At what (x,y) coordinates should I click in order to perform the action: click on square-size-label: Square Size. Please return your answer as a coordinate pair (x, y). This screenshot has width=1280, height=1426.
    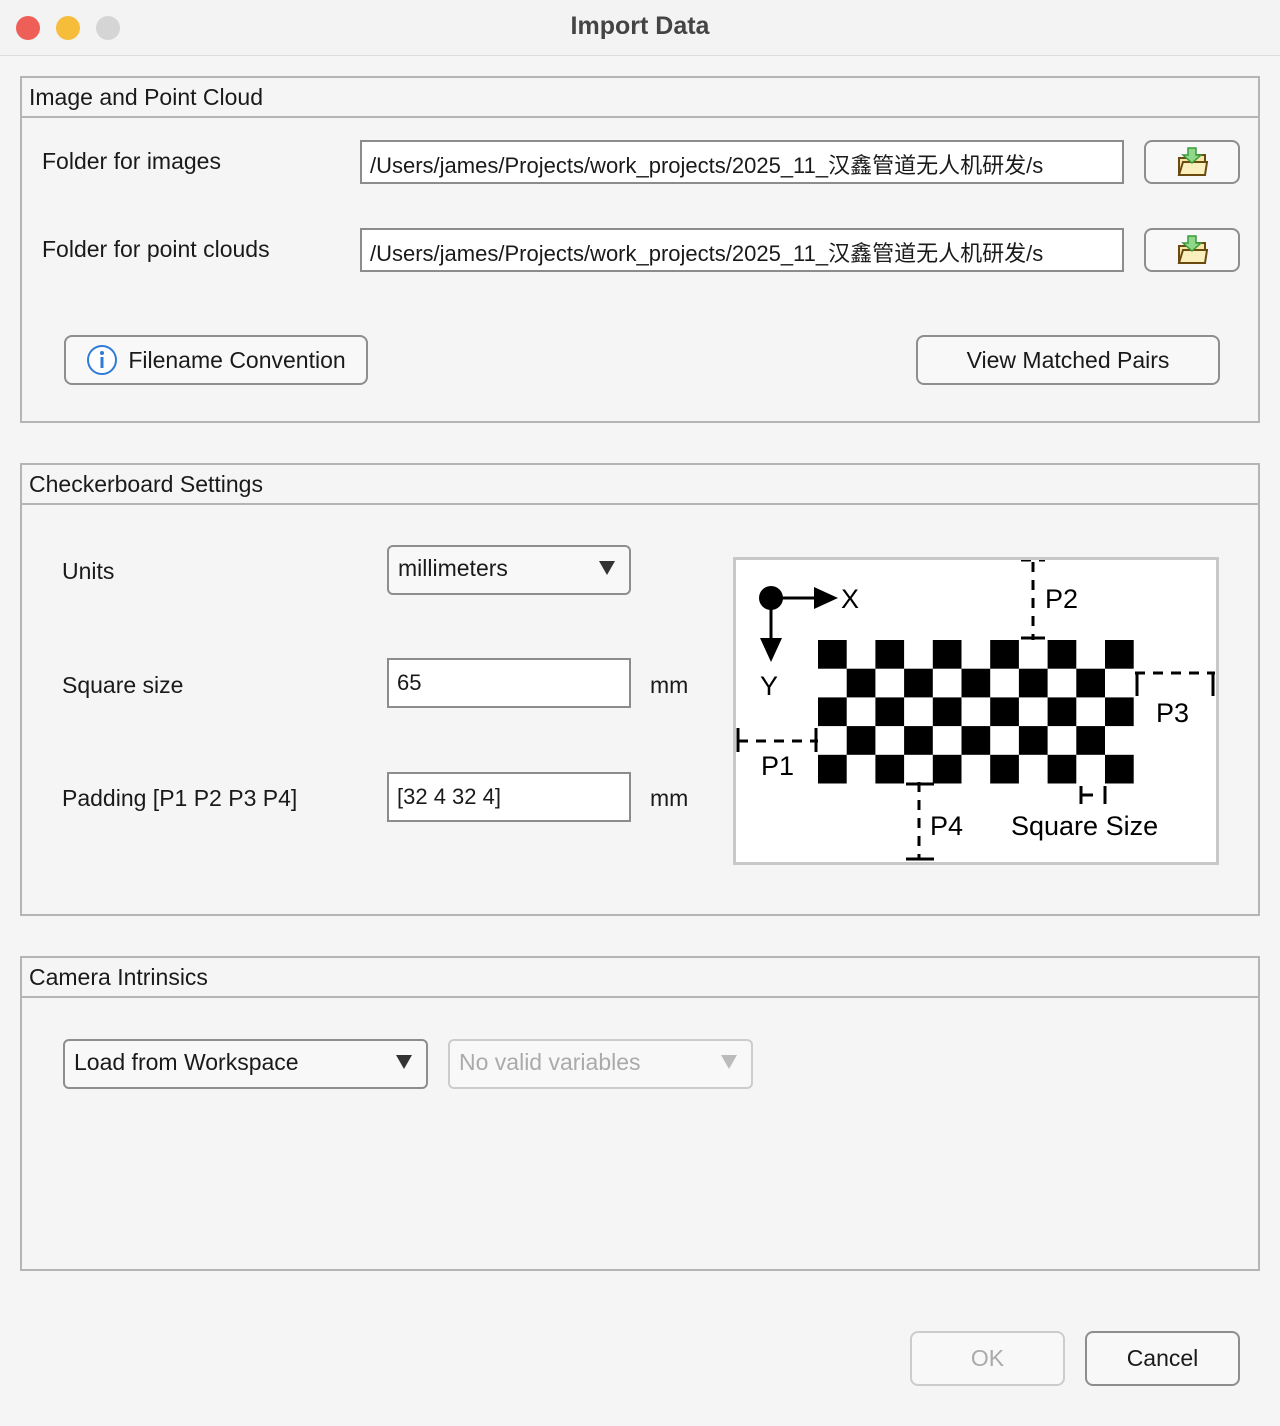
    Looking at the image, I should click on (1084, 826).